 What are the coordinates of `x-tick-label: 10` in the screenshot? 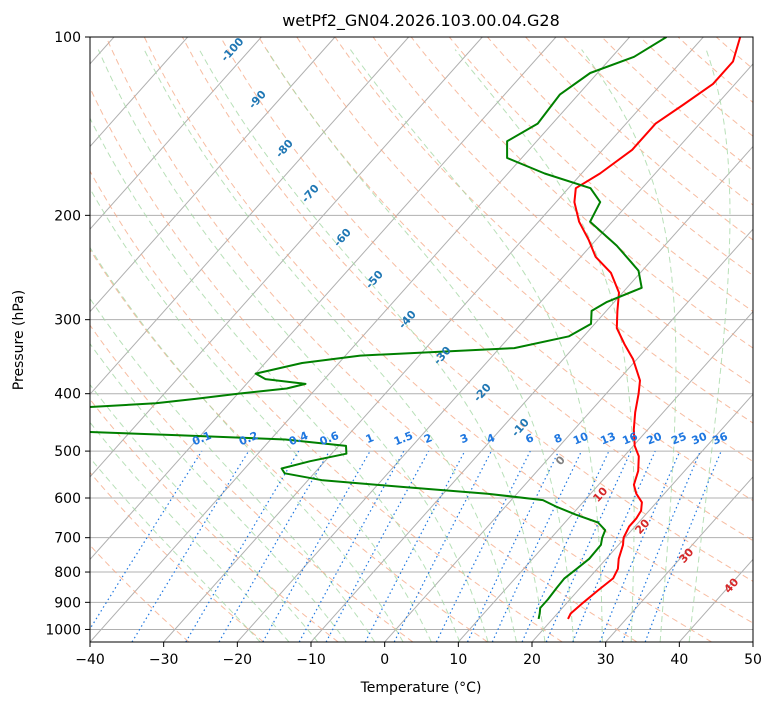 It's located at (458, 660).